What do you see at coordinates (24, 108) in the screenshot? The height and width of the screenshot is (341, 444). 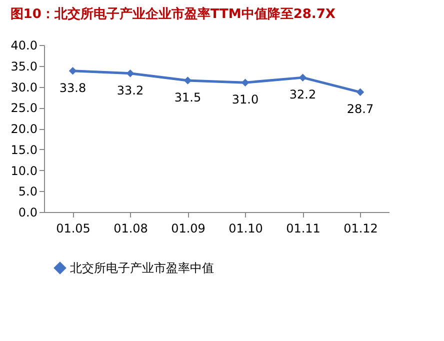 I see `y-tick-label: 25.0` at bounding box center [24, 108].